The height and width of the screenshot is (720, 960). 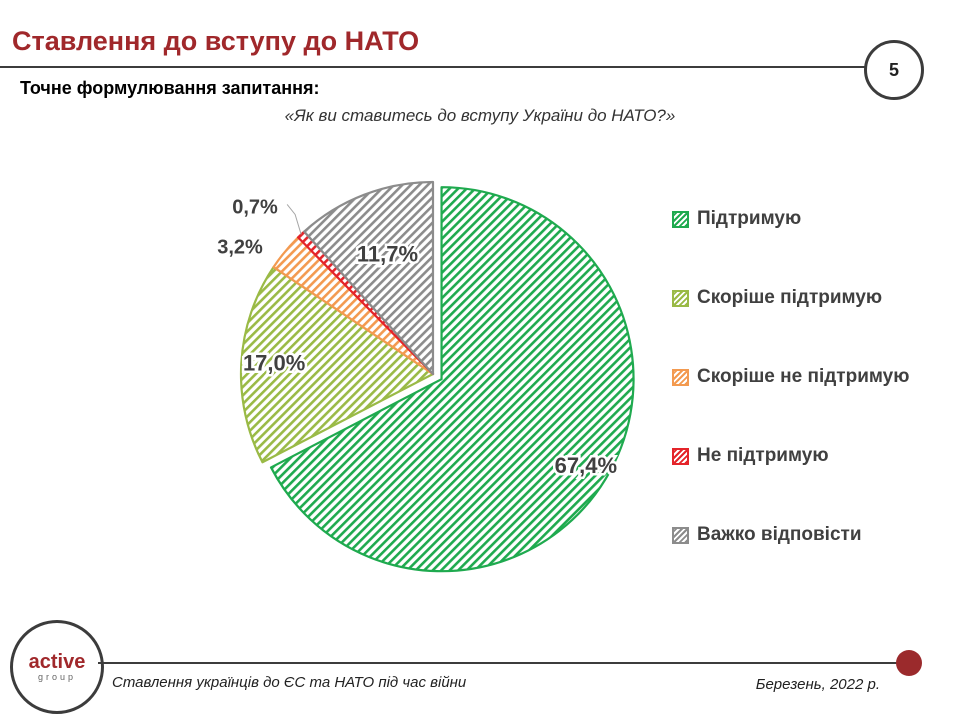 I want to click on pie-leader-lines, so click(x=294, y=219).